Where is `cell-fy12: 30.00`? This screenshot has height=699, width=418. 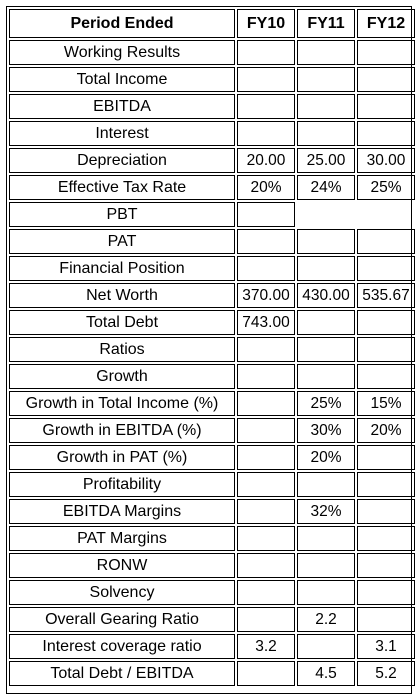 cell-fy12: 30.00 is located at coordinates (386, 160).